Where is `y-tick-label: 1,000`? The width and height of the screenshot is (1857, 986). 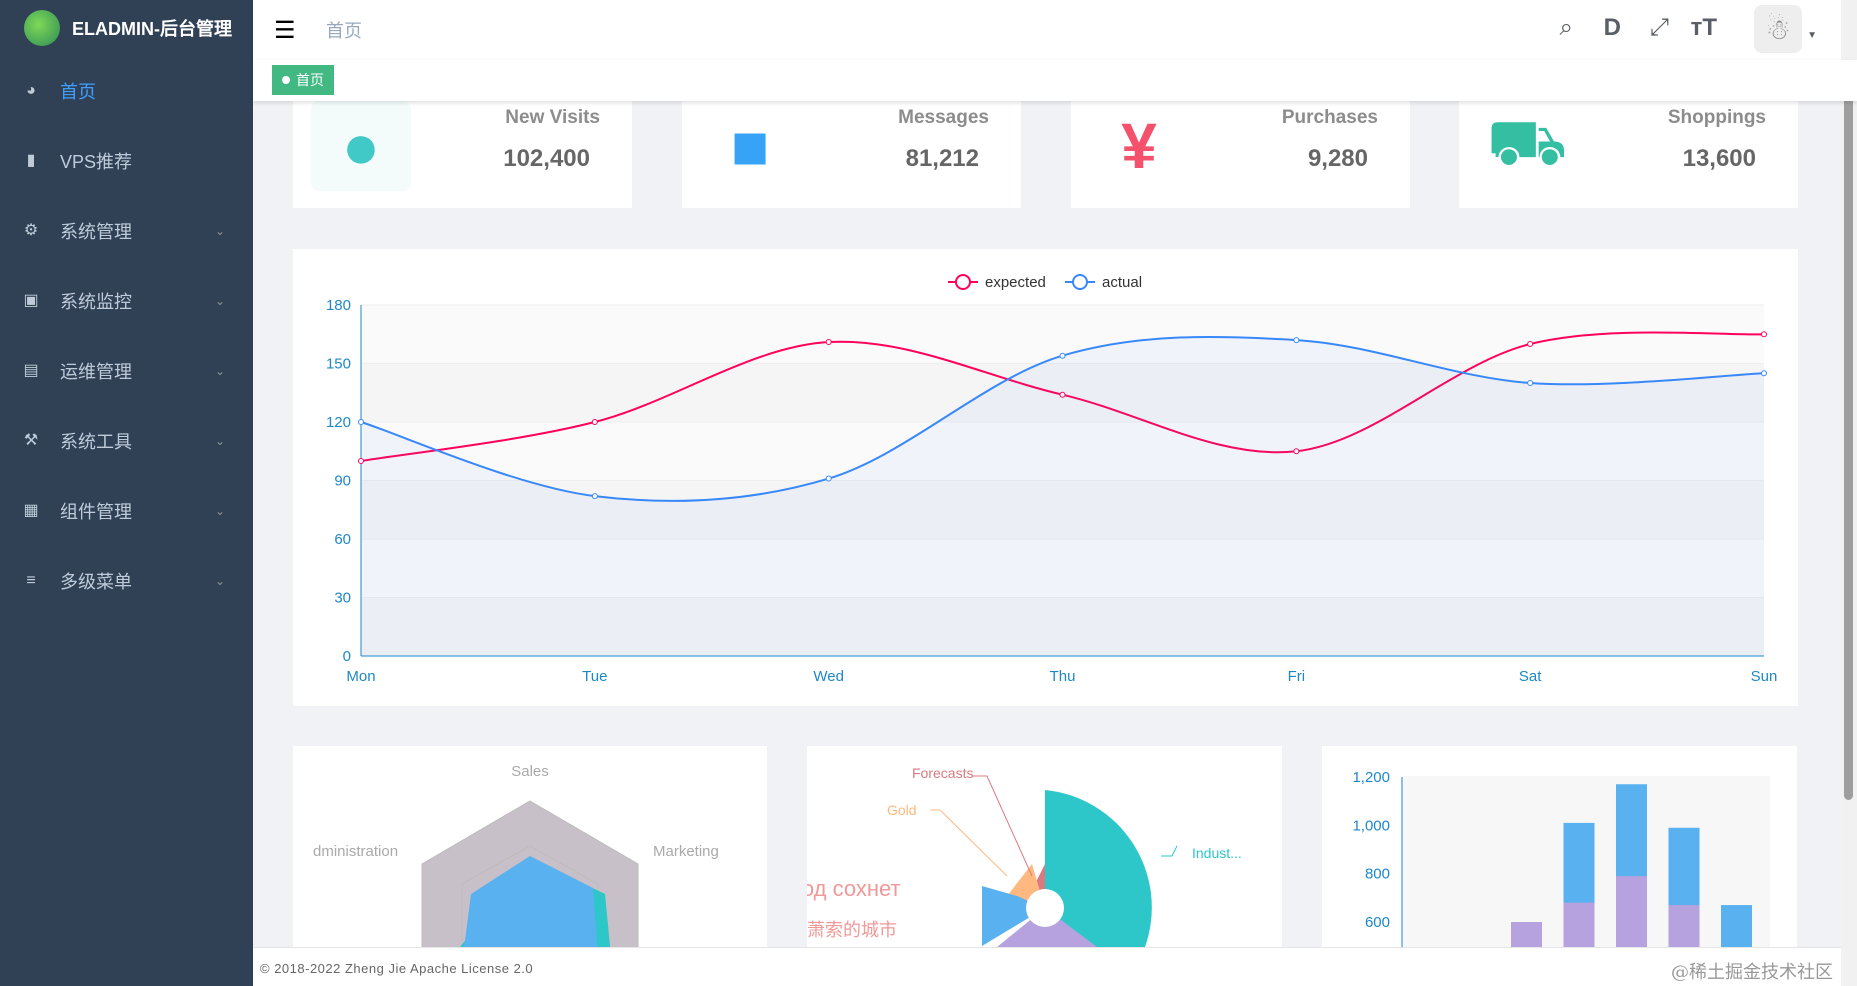
y-tick-label: 1,000 is located at coordinates (1371, 825).